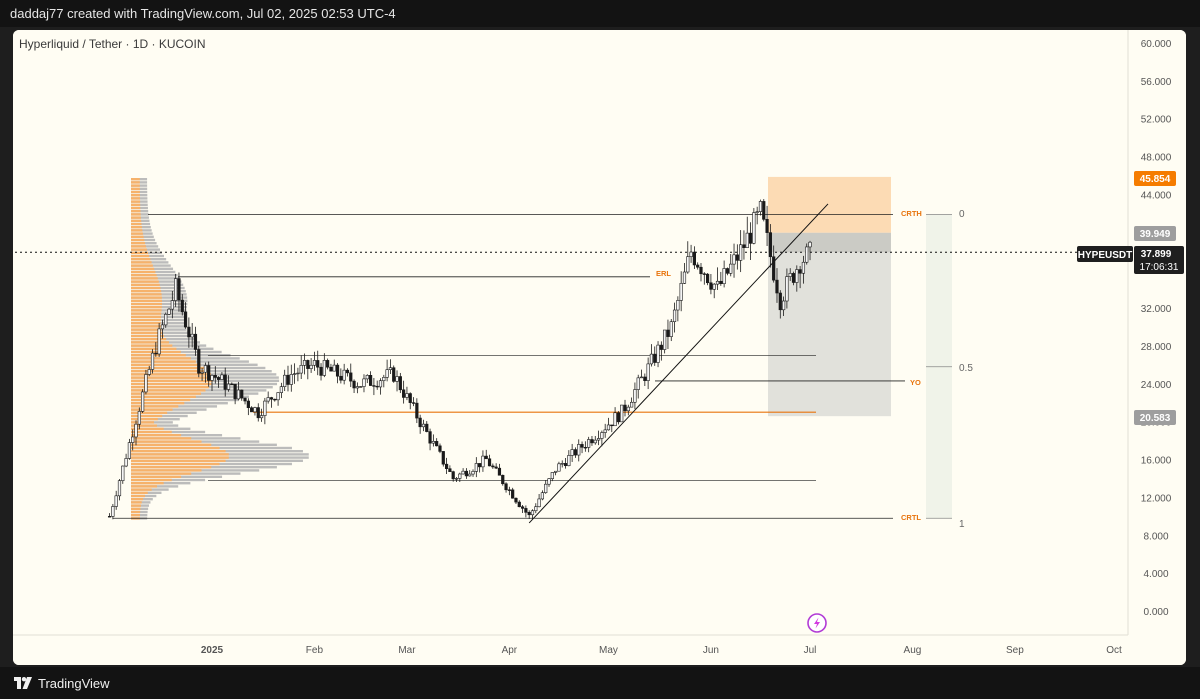  I want to click on y-tick-label: 24.000, so click(1156, 385).